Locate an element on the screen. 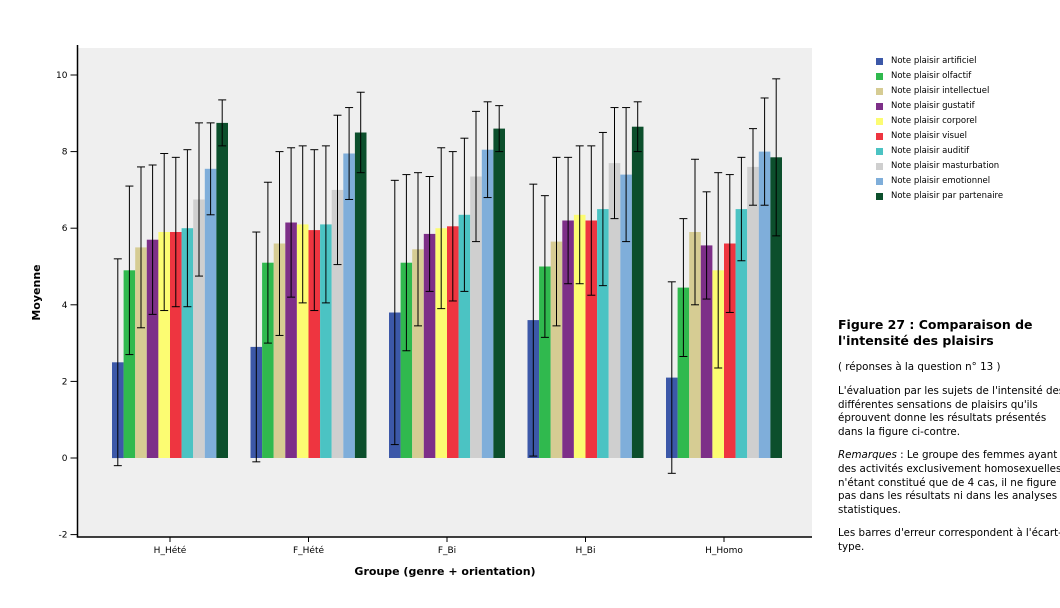 This screenshot has height=608, width=1060. legend-label: Note plaisir olfactif is located at coordinates (931, 76).